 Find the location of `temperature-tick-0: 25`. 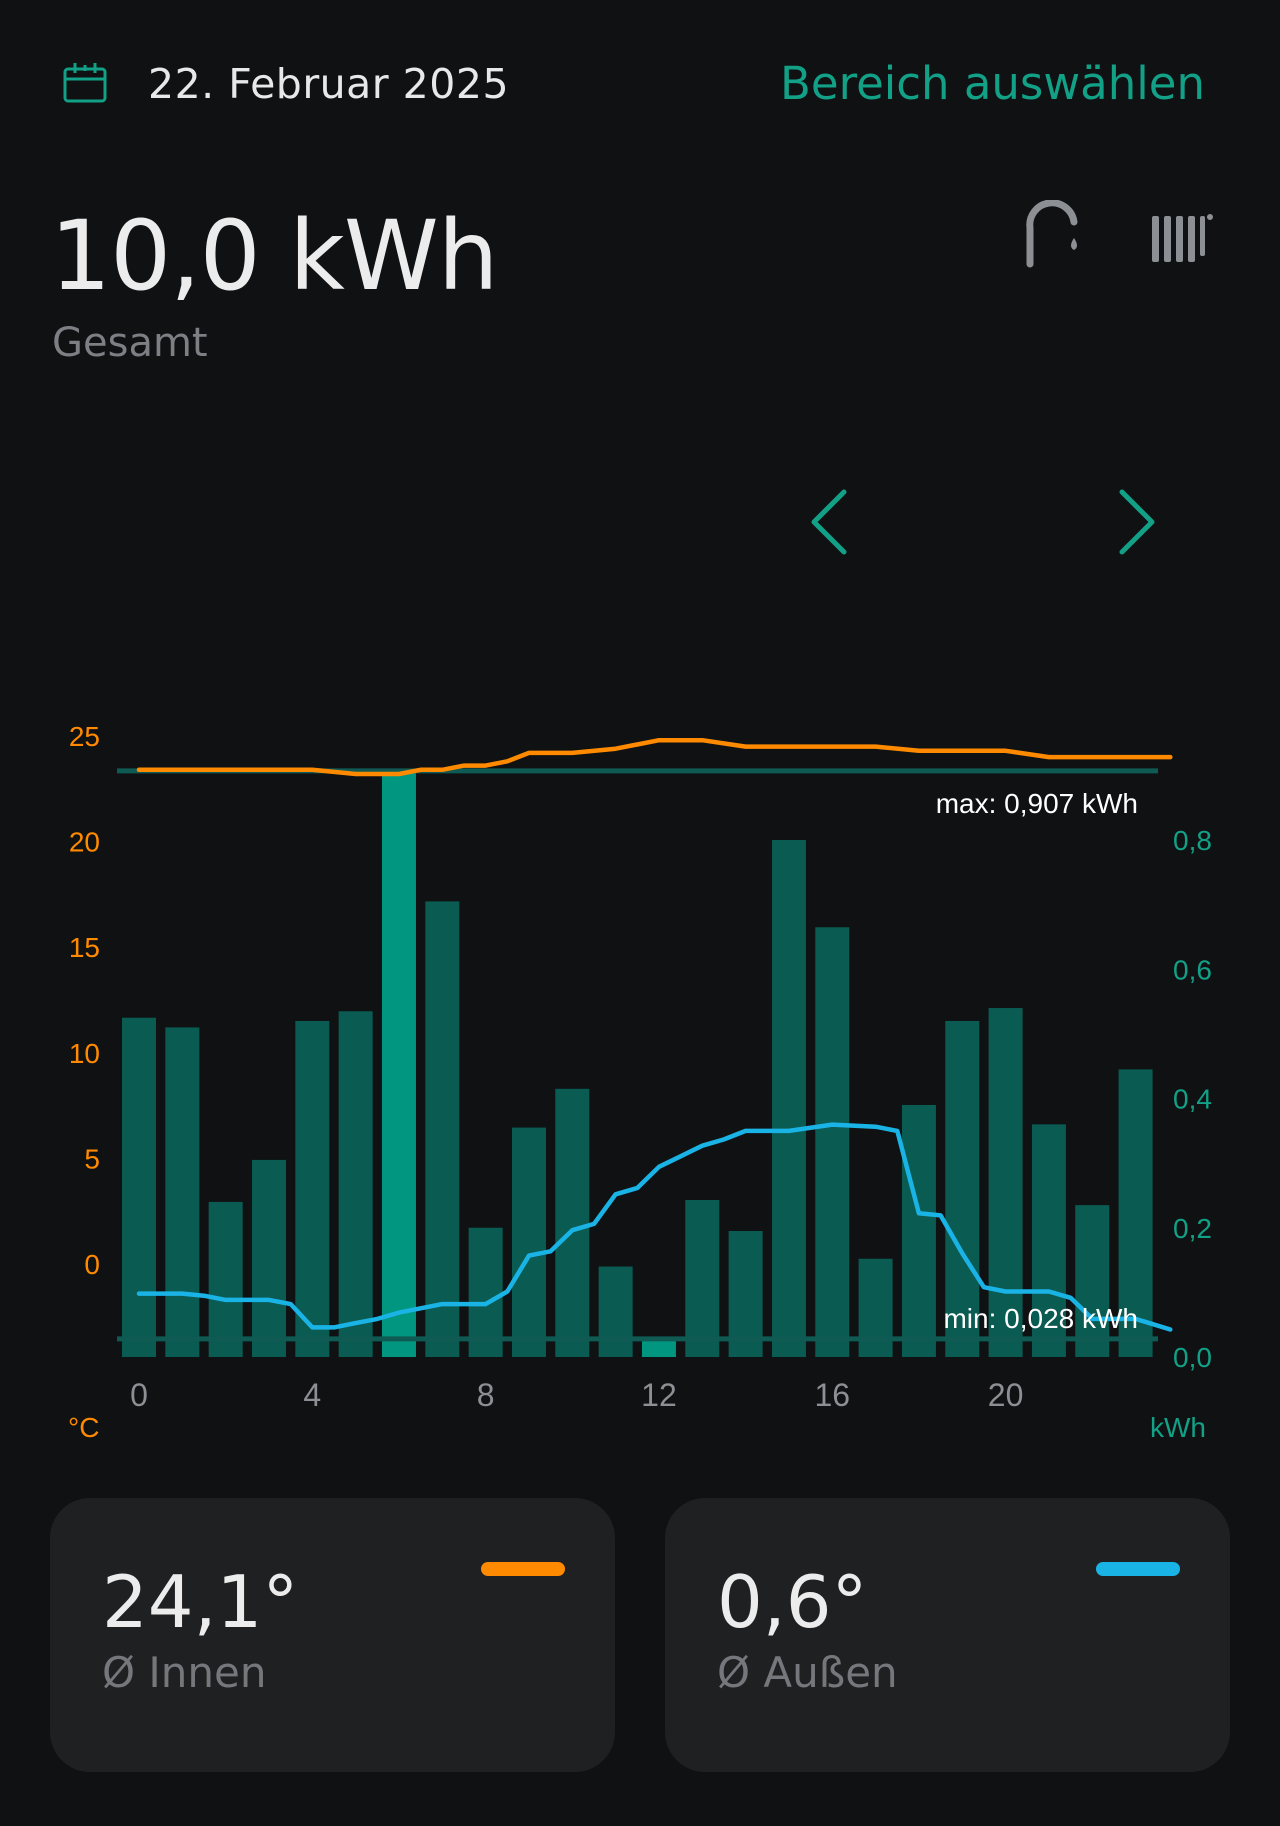

temperature-tick-0: 25 is located at coordinates (84, 736).